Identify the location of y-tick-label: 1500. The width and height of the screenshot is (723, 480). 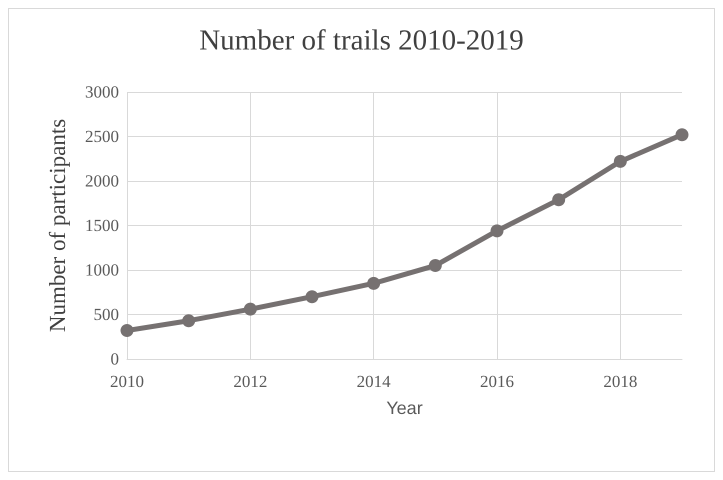
(102, 225).